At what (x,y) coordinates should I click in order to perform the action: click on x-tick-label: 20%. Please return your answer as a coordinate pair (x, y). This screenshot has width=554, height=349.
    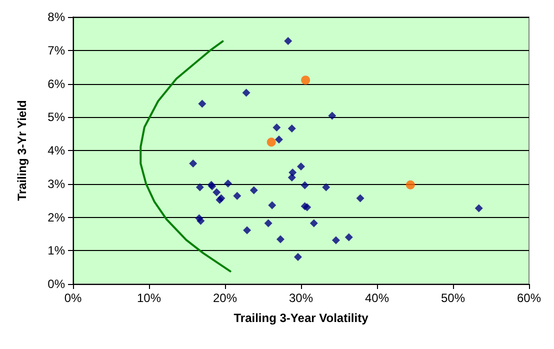
    Looking at the image, I should click on (225, 298).